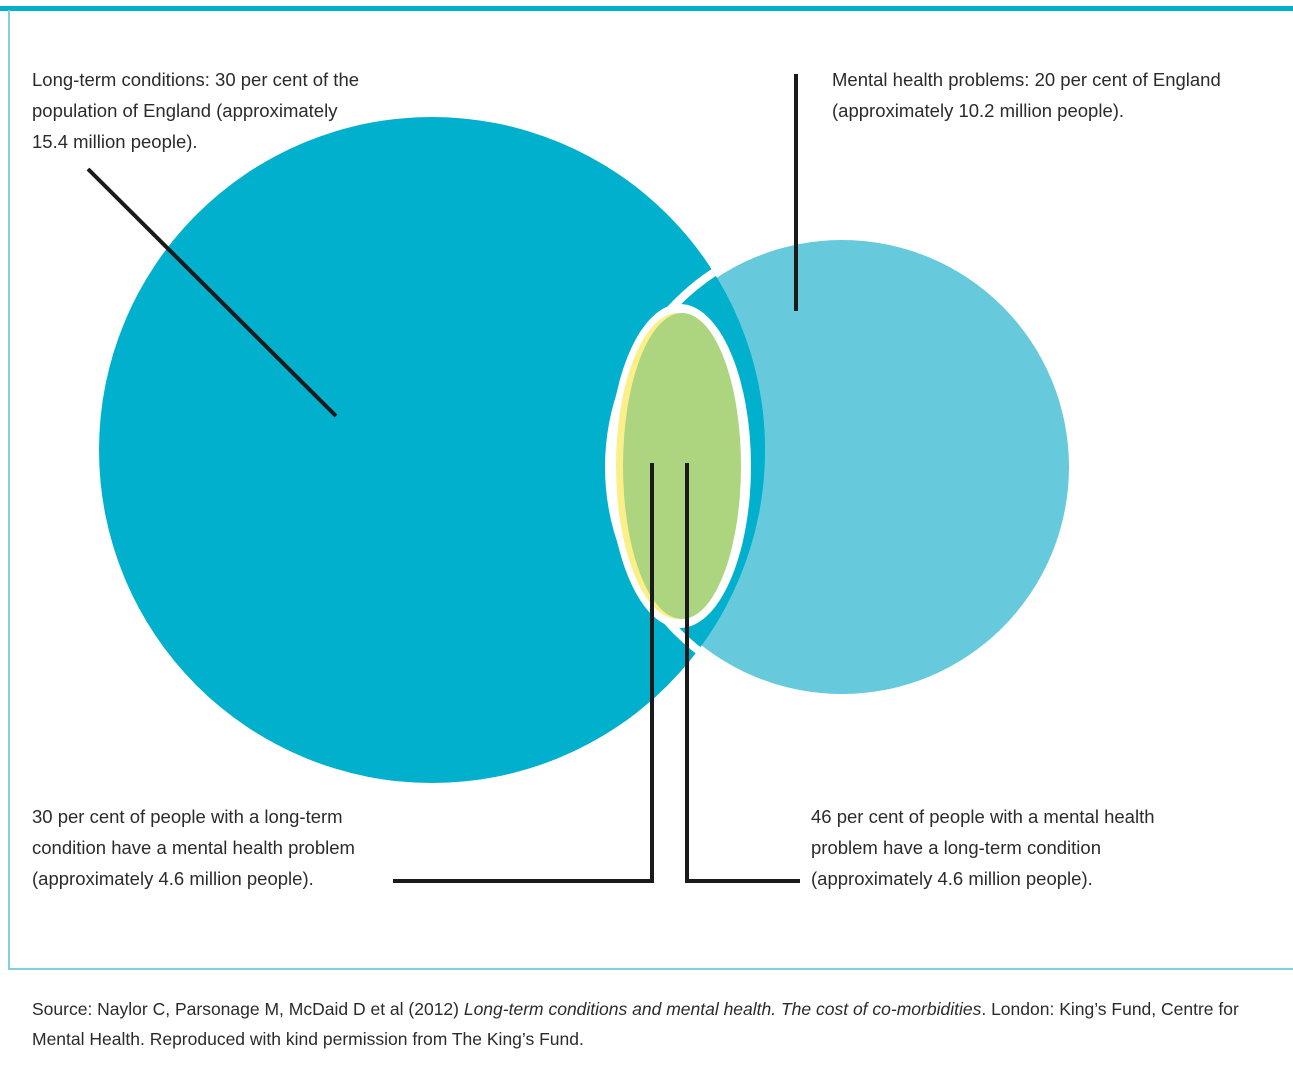 The width and height of the screenshot is (1293, 1070). What do you see at coordinates (212, 292) in the screenshot?
I see `leader-line-long-term` at bounding box center [212, 292].